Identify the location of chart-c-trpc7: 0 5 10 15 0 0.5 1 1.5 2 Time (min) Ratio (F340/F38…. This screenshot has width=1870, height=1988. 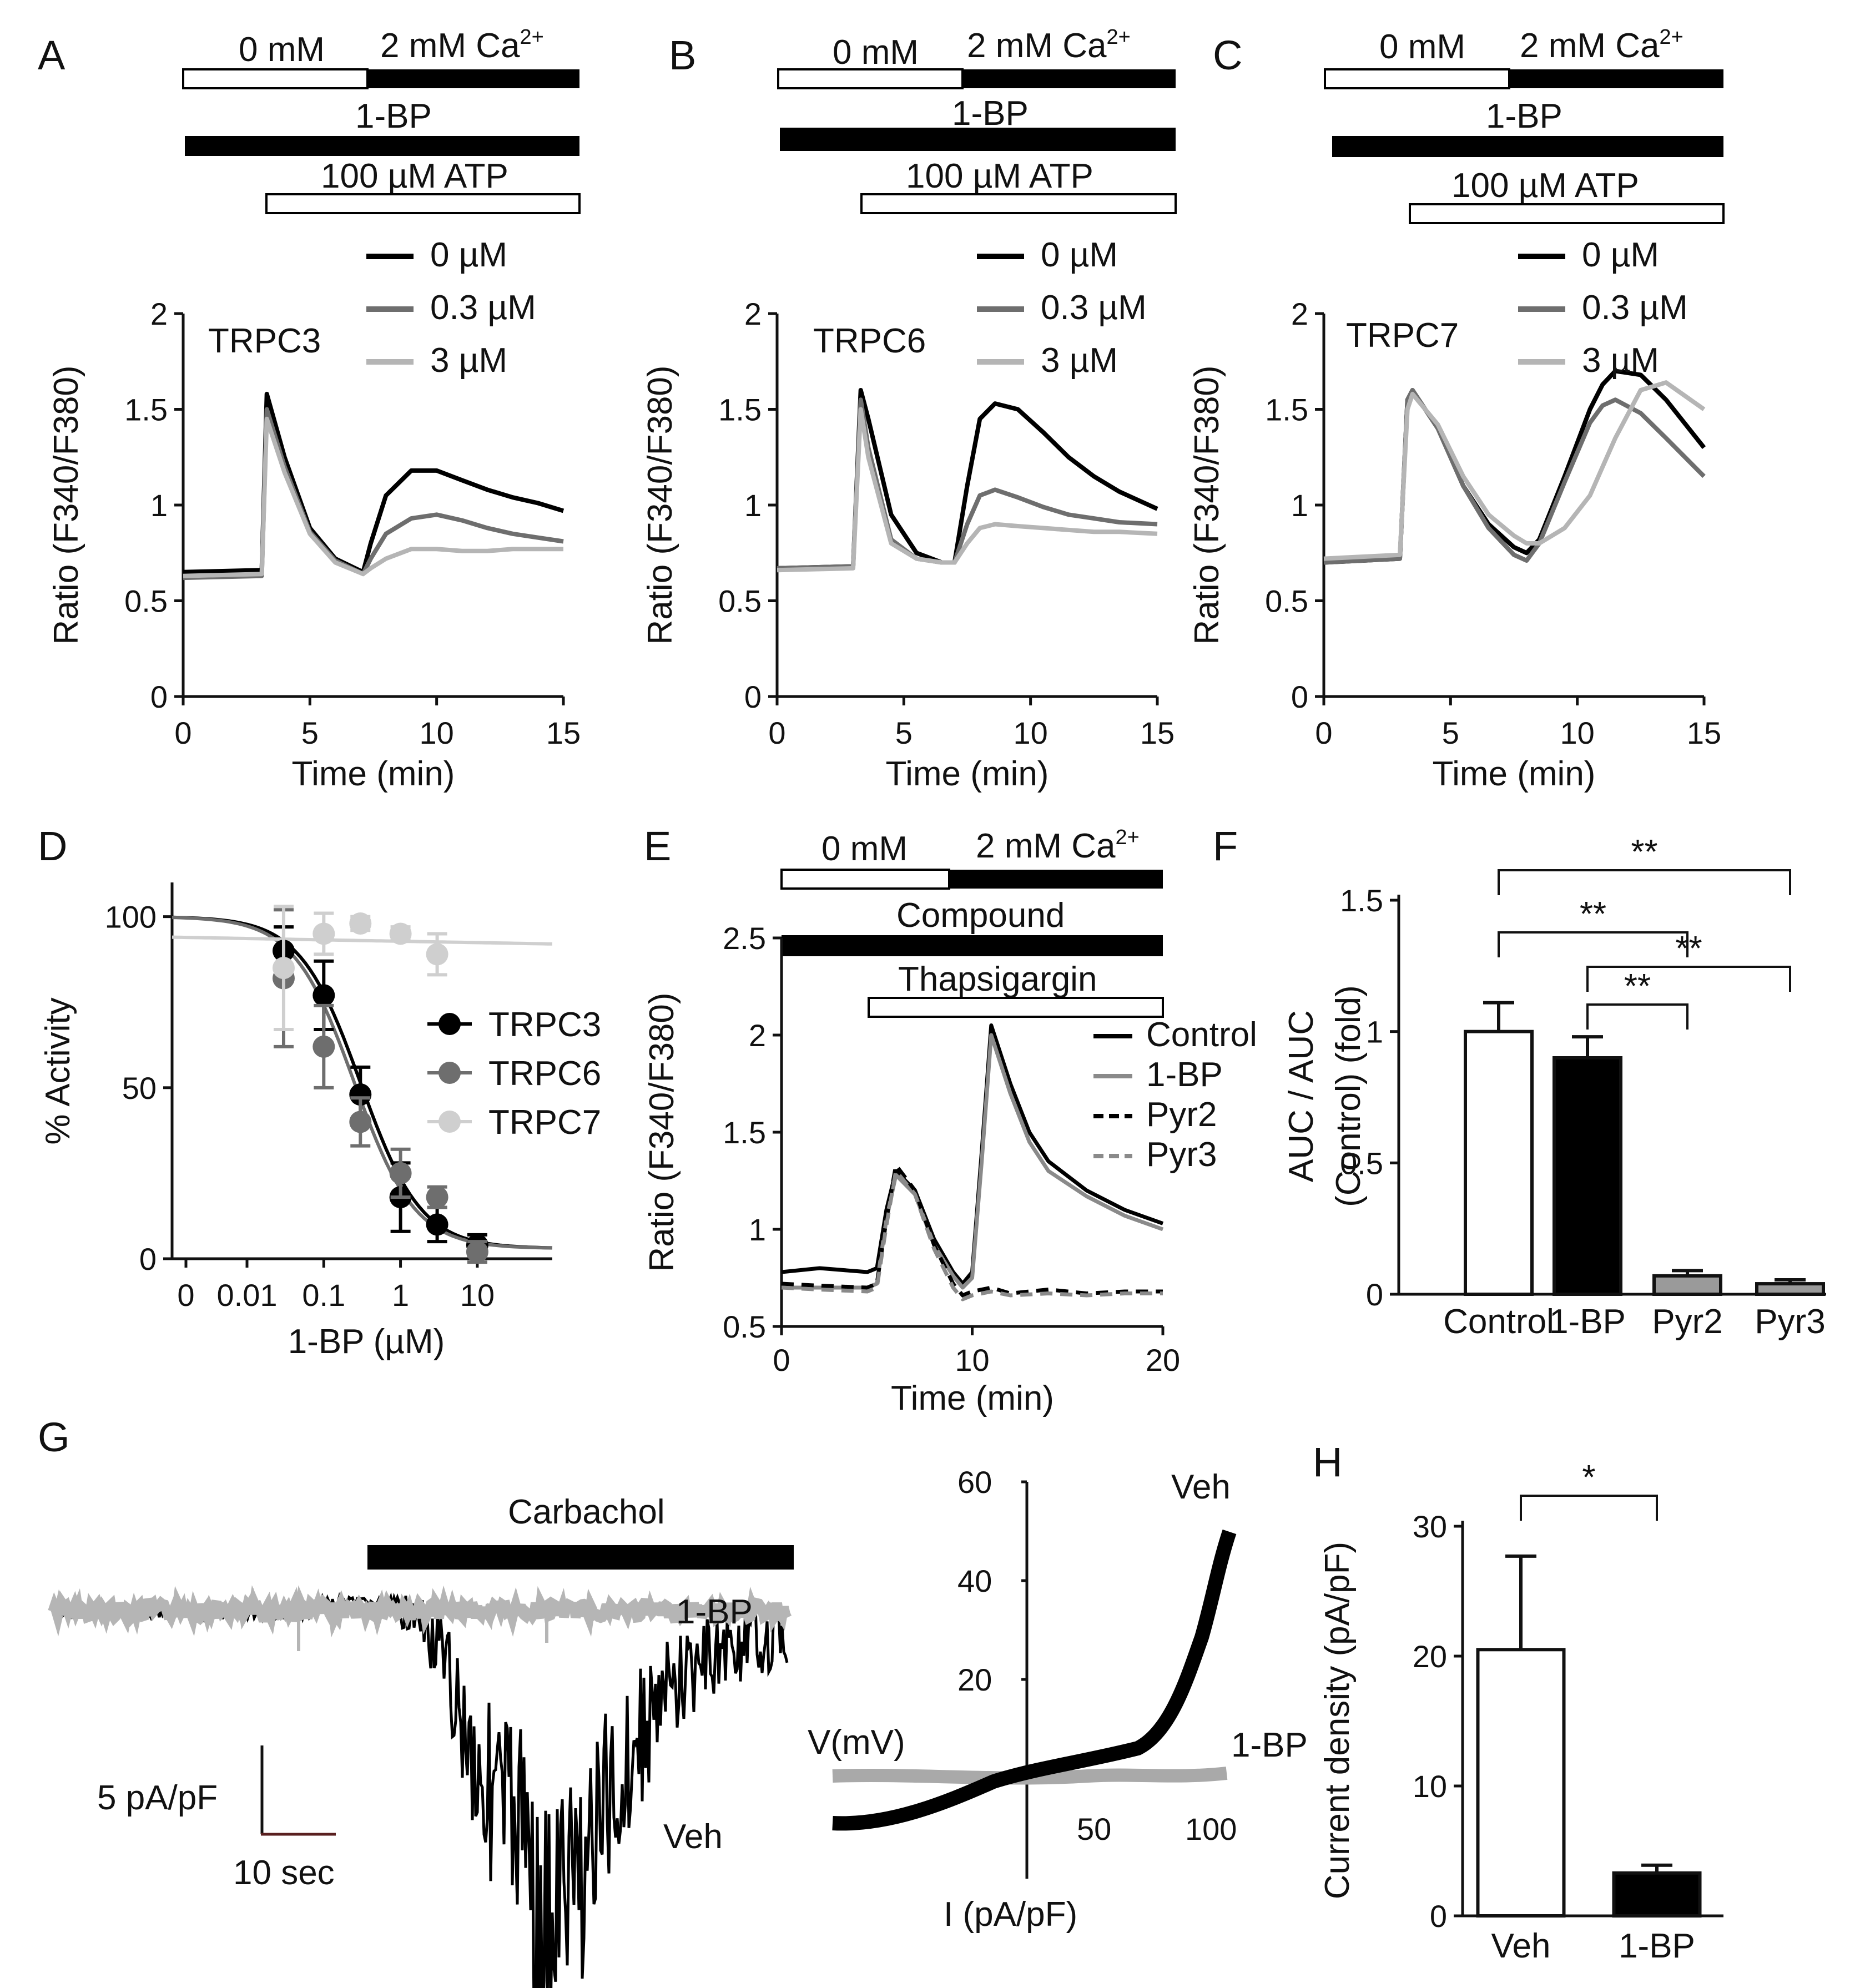
(1454, 514).